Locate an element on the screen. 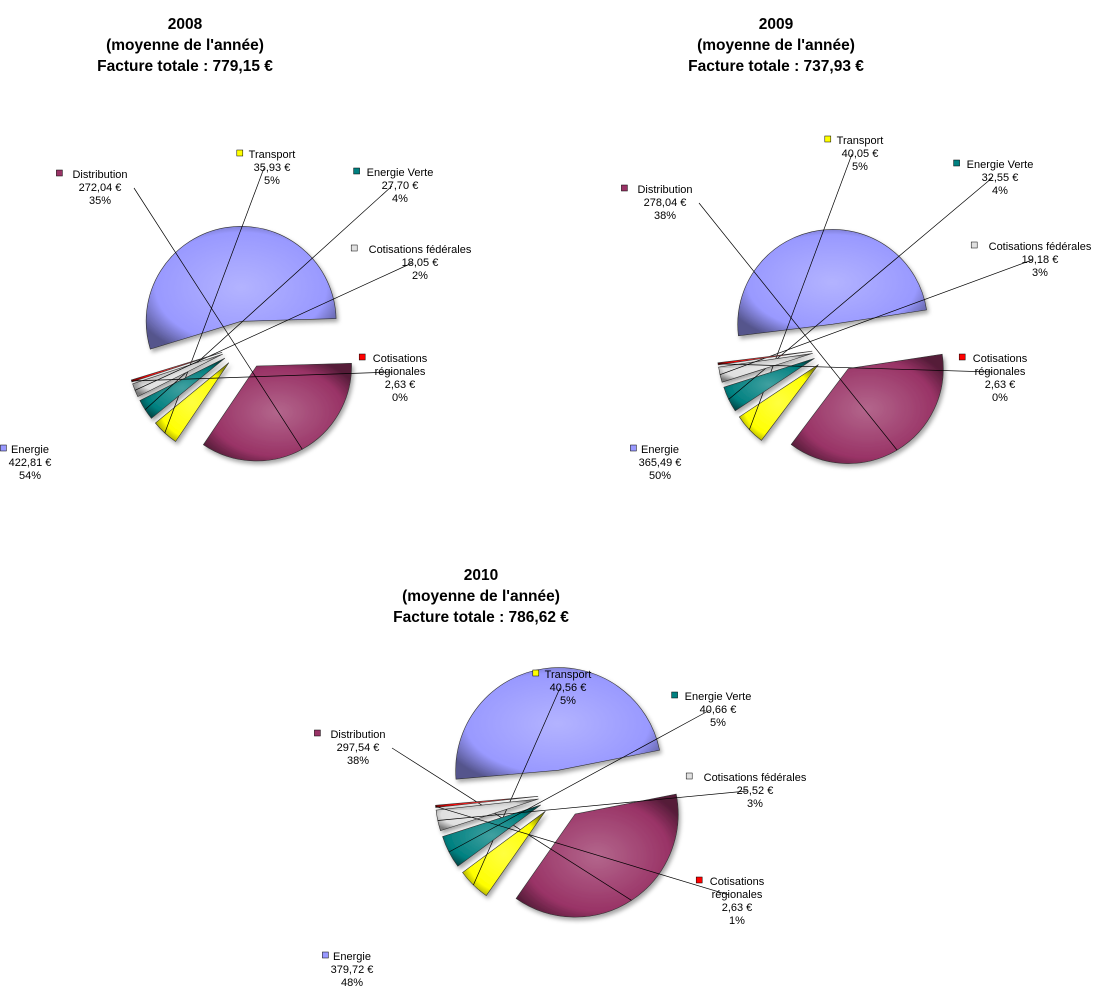 The height and width of the screenshot is (998, 1099). pie-2008-label-pct: 54% is located at coordinates (30, 476).